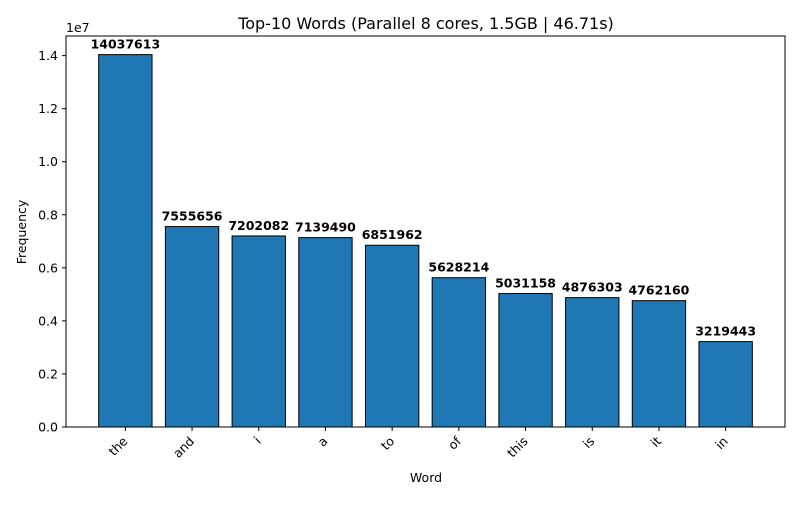 This screenshot has height=505, width=800. I want to click on bar-the, so click(125, 241).